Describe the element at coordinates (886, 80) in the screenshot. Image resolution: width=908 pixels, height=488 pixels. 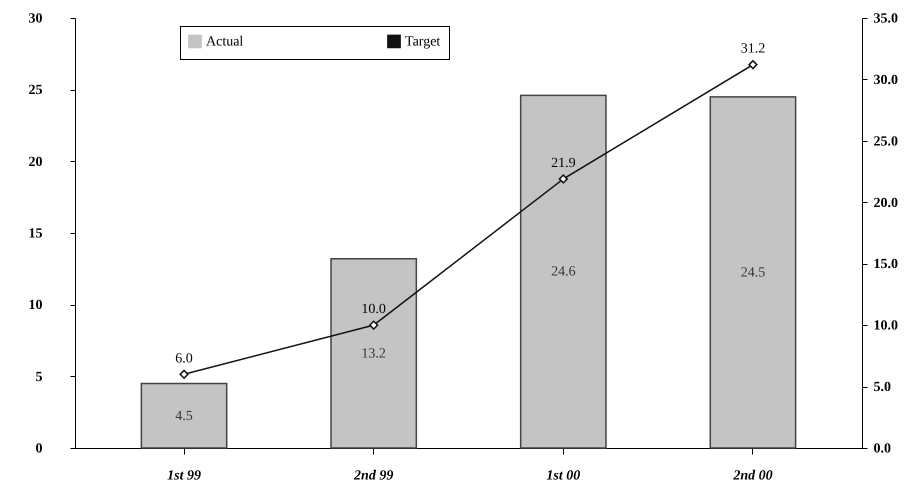
I see `y2-tick-label: 30.0` at that location.